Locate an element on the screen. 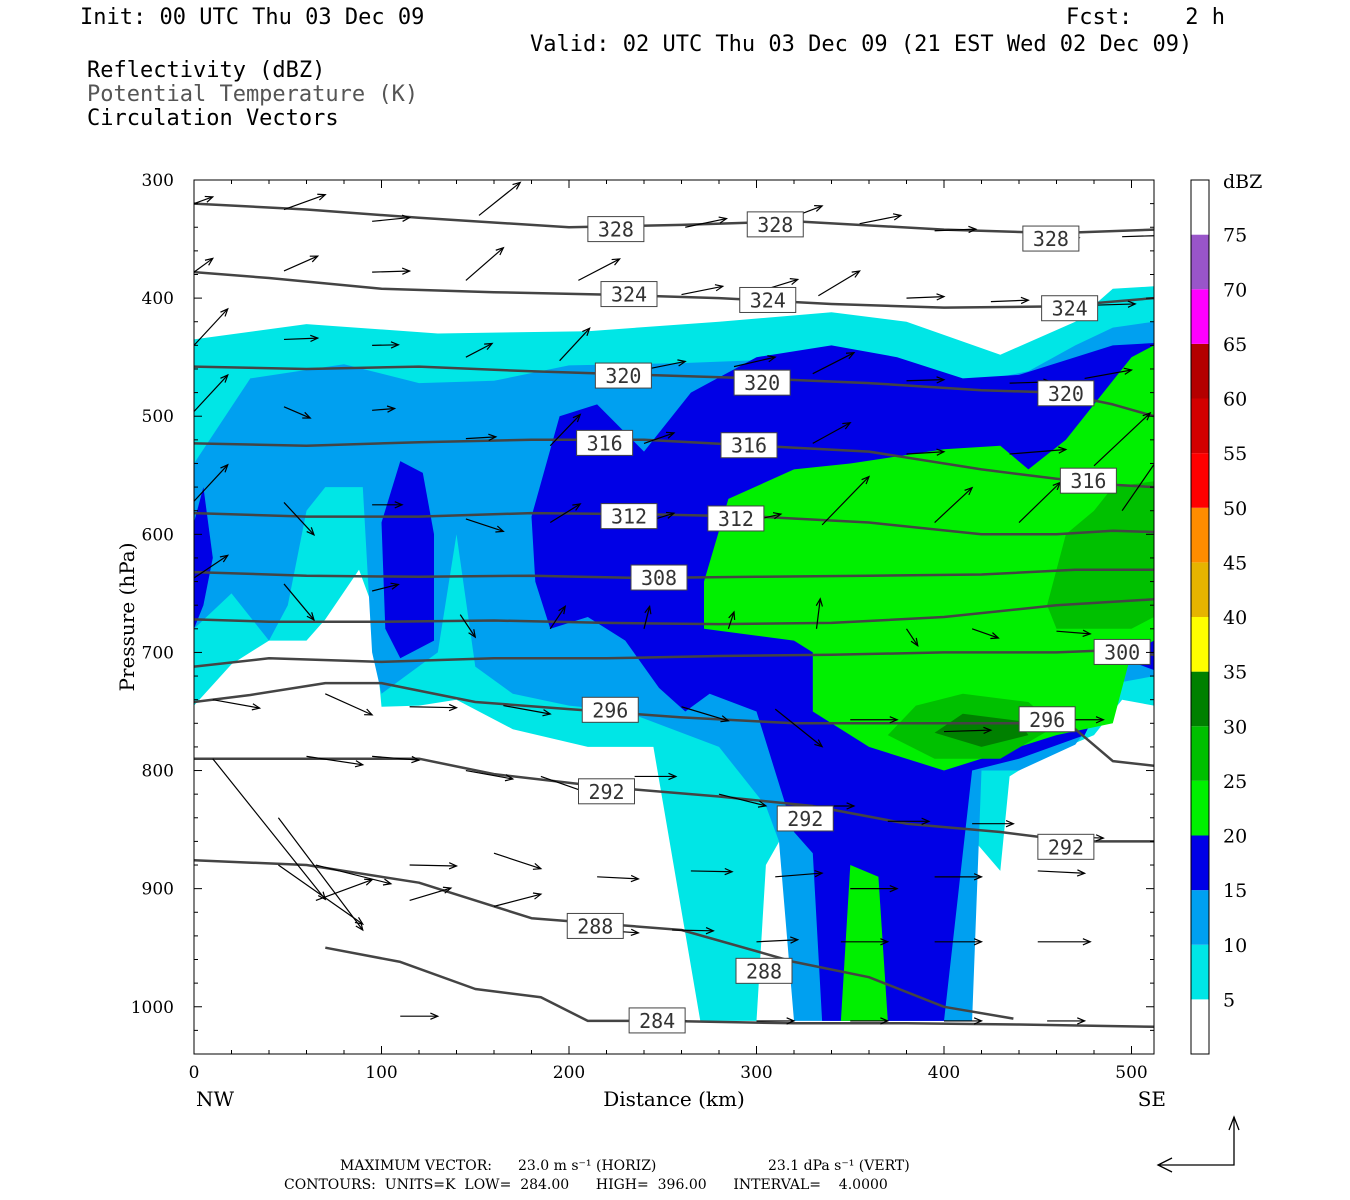 Image resolution: width=1350 pixels, height=1200 pixels. contour-label-312: 312 is located at coordinates (736, 518).